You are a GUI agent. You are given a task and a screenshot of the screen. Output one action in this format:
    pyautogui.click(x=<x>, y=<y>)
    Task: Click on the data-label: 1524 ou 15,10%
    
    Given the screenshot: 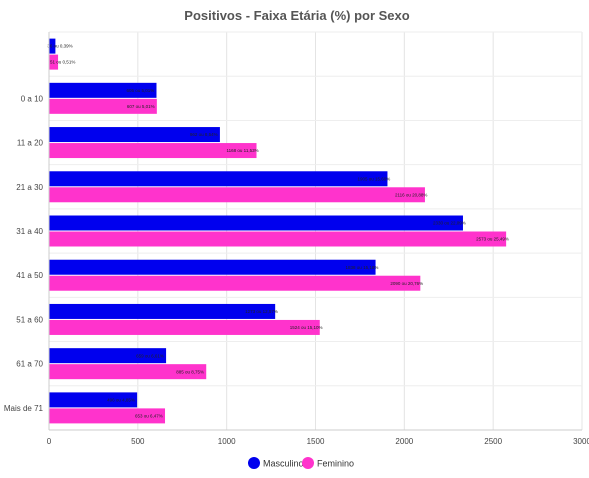 What is the action you would take?
    pyautogui.click(x=306, y=327)
    